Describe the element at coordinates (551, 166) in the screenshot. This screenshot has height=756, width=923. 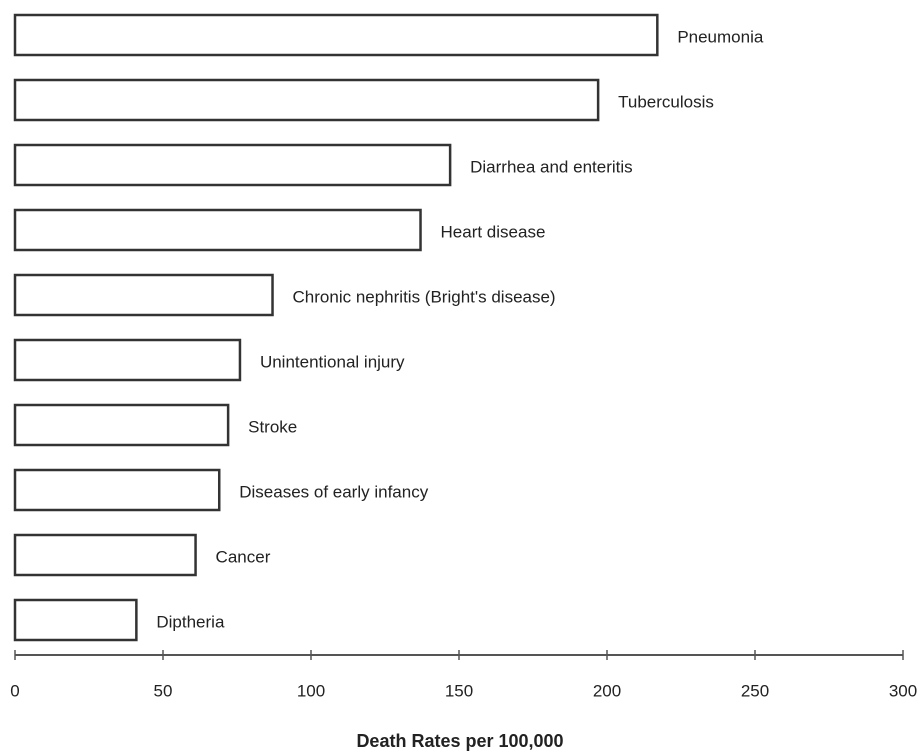
I see `bar-label: Diarrhea and enteritis` at that location.